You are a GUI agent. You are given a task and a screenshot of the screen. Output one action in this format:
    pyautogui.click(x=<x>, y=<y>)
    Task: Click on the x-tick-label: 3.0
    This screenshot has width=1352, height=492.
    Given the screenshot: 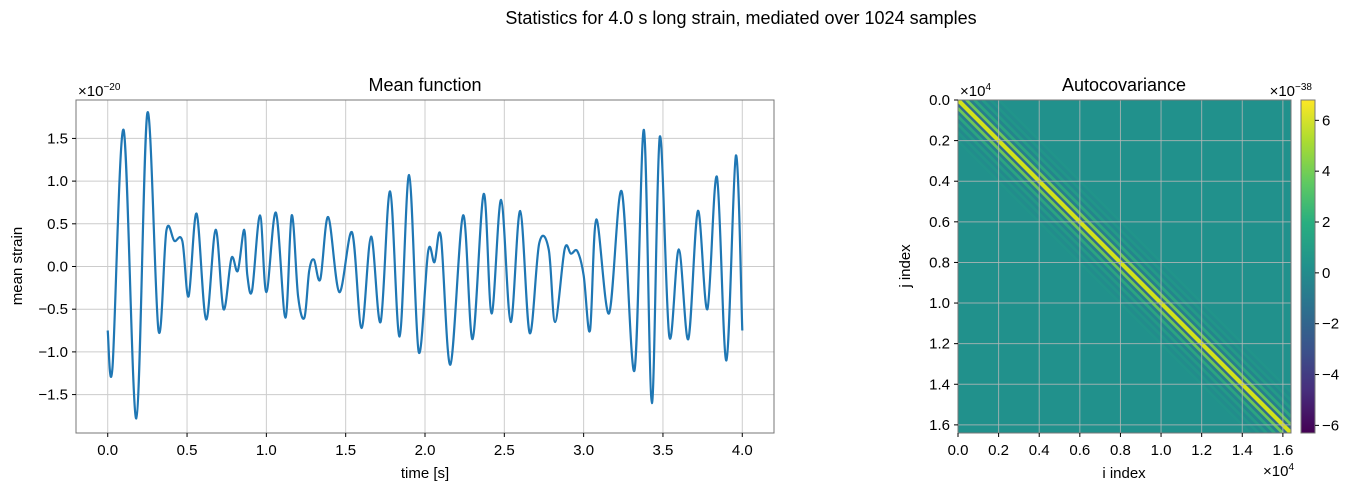 What is the action you would take?
    pyautogui.click(x=583, y=450)
    